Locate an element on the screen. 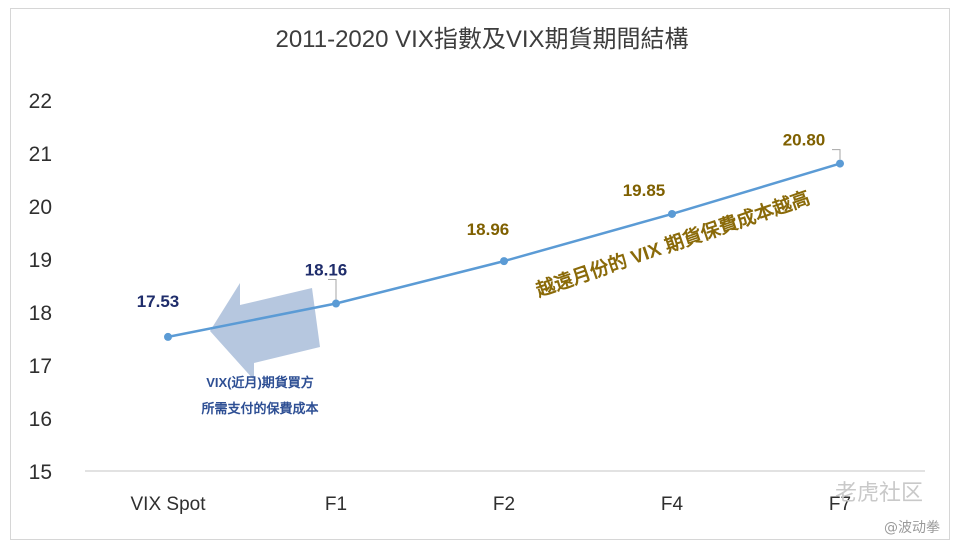 The width and height of the screenshot is (969, 548). y-tick-label: 22 is located at coordinates (40, 101).